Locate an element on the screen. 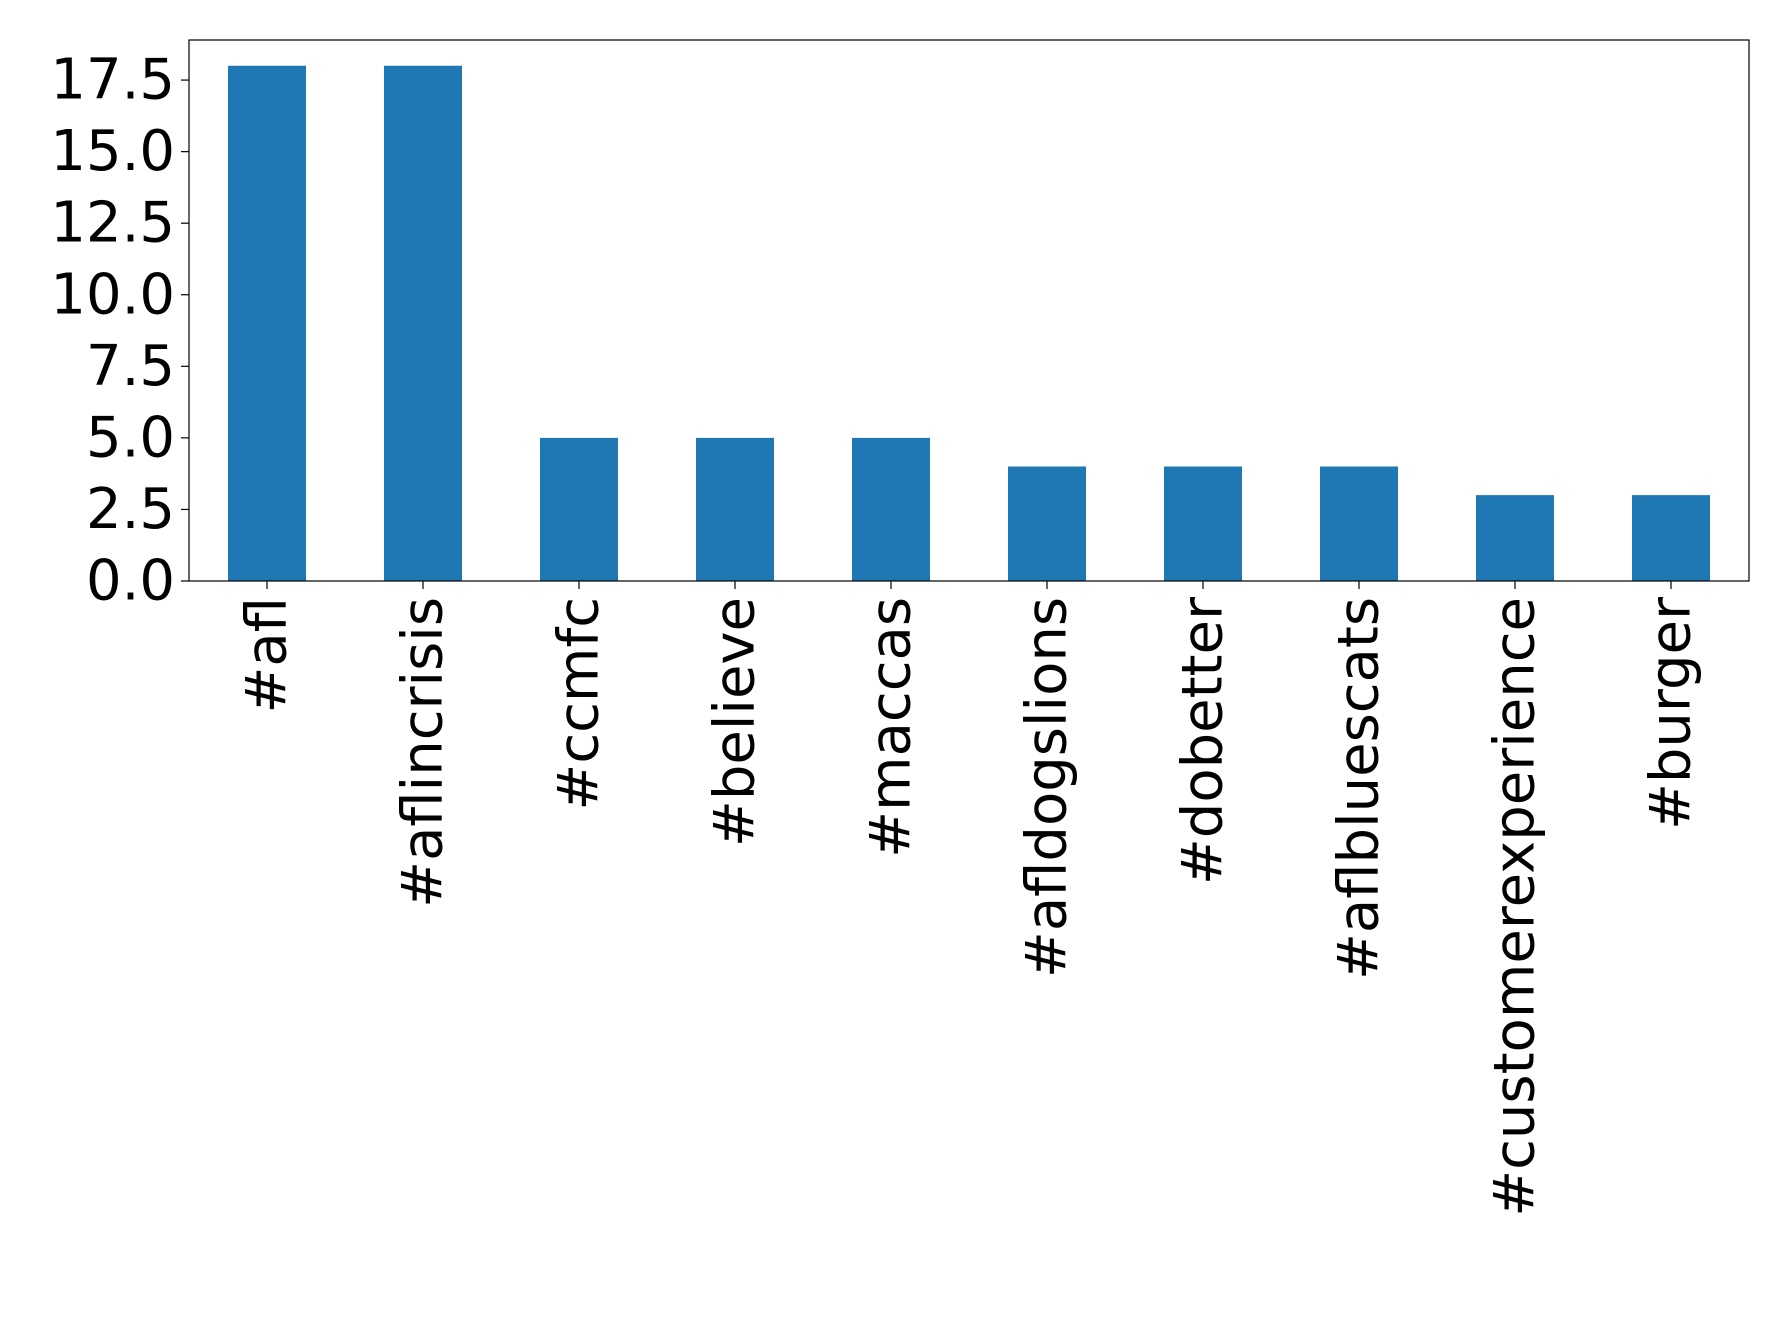 The width and height of the screenshot is (1778, 1320). x-tick-label: #afl is located at coordinates (267, 655).